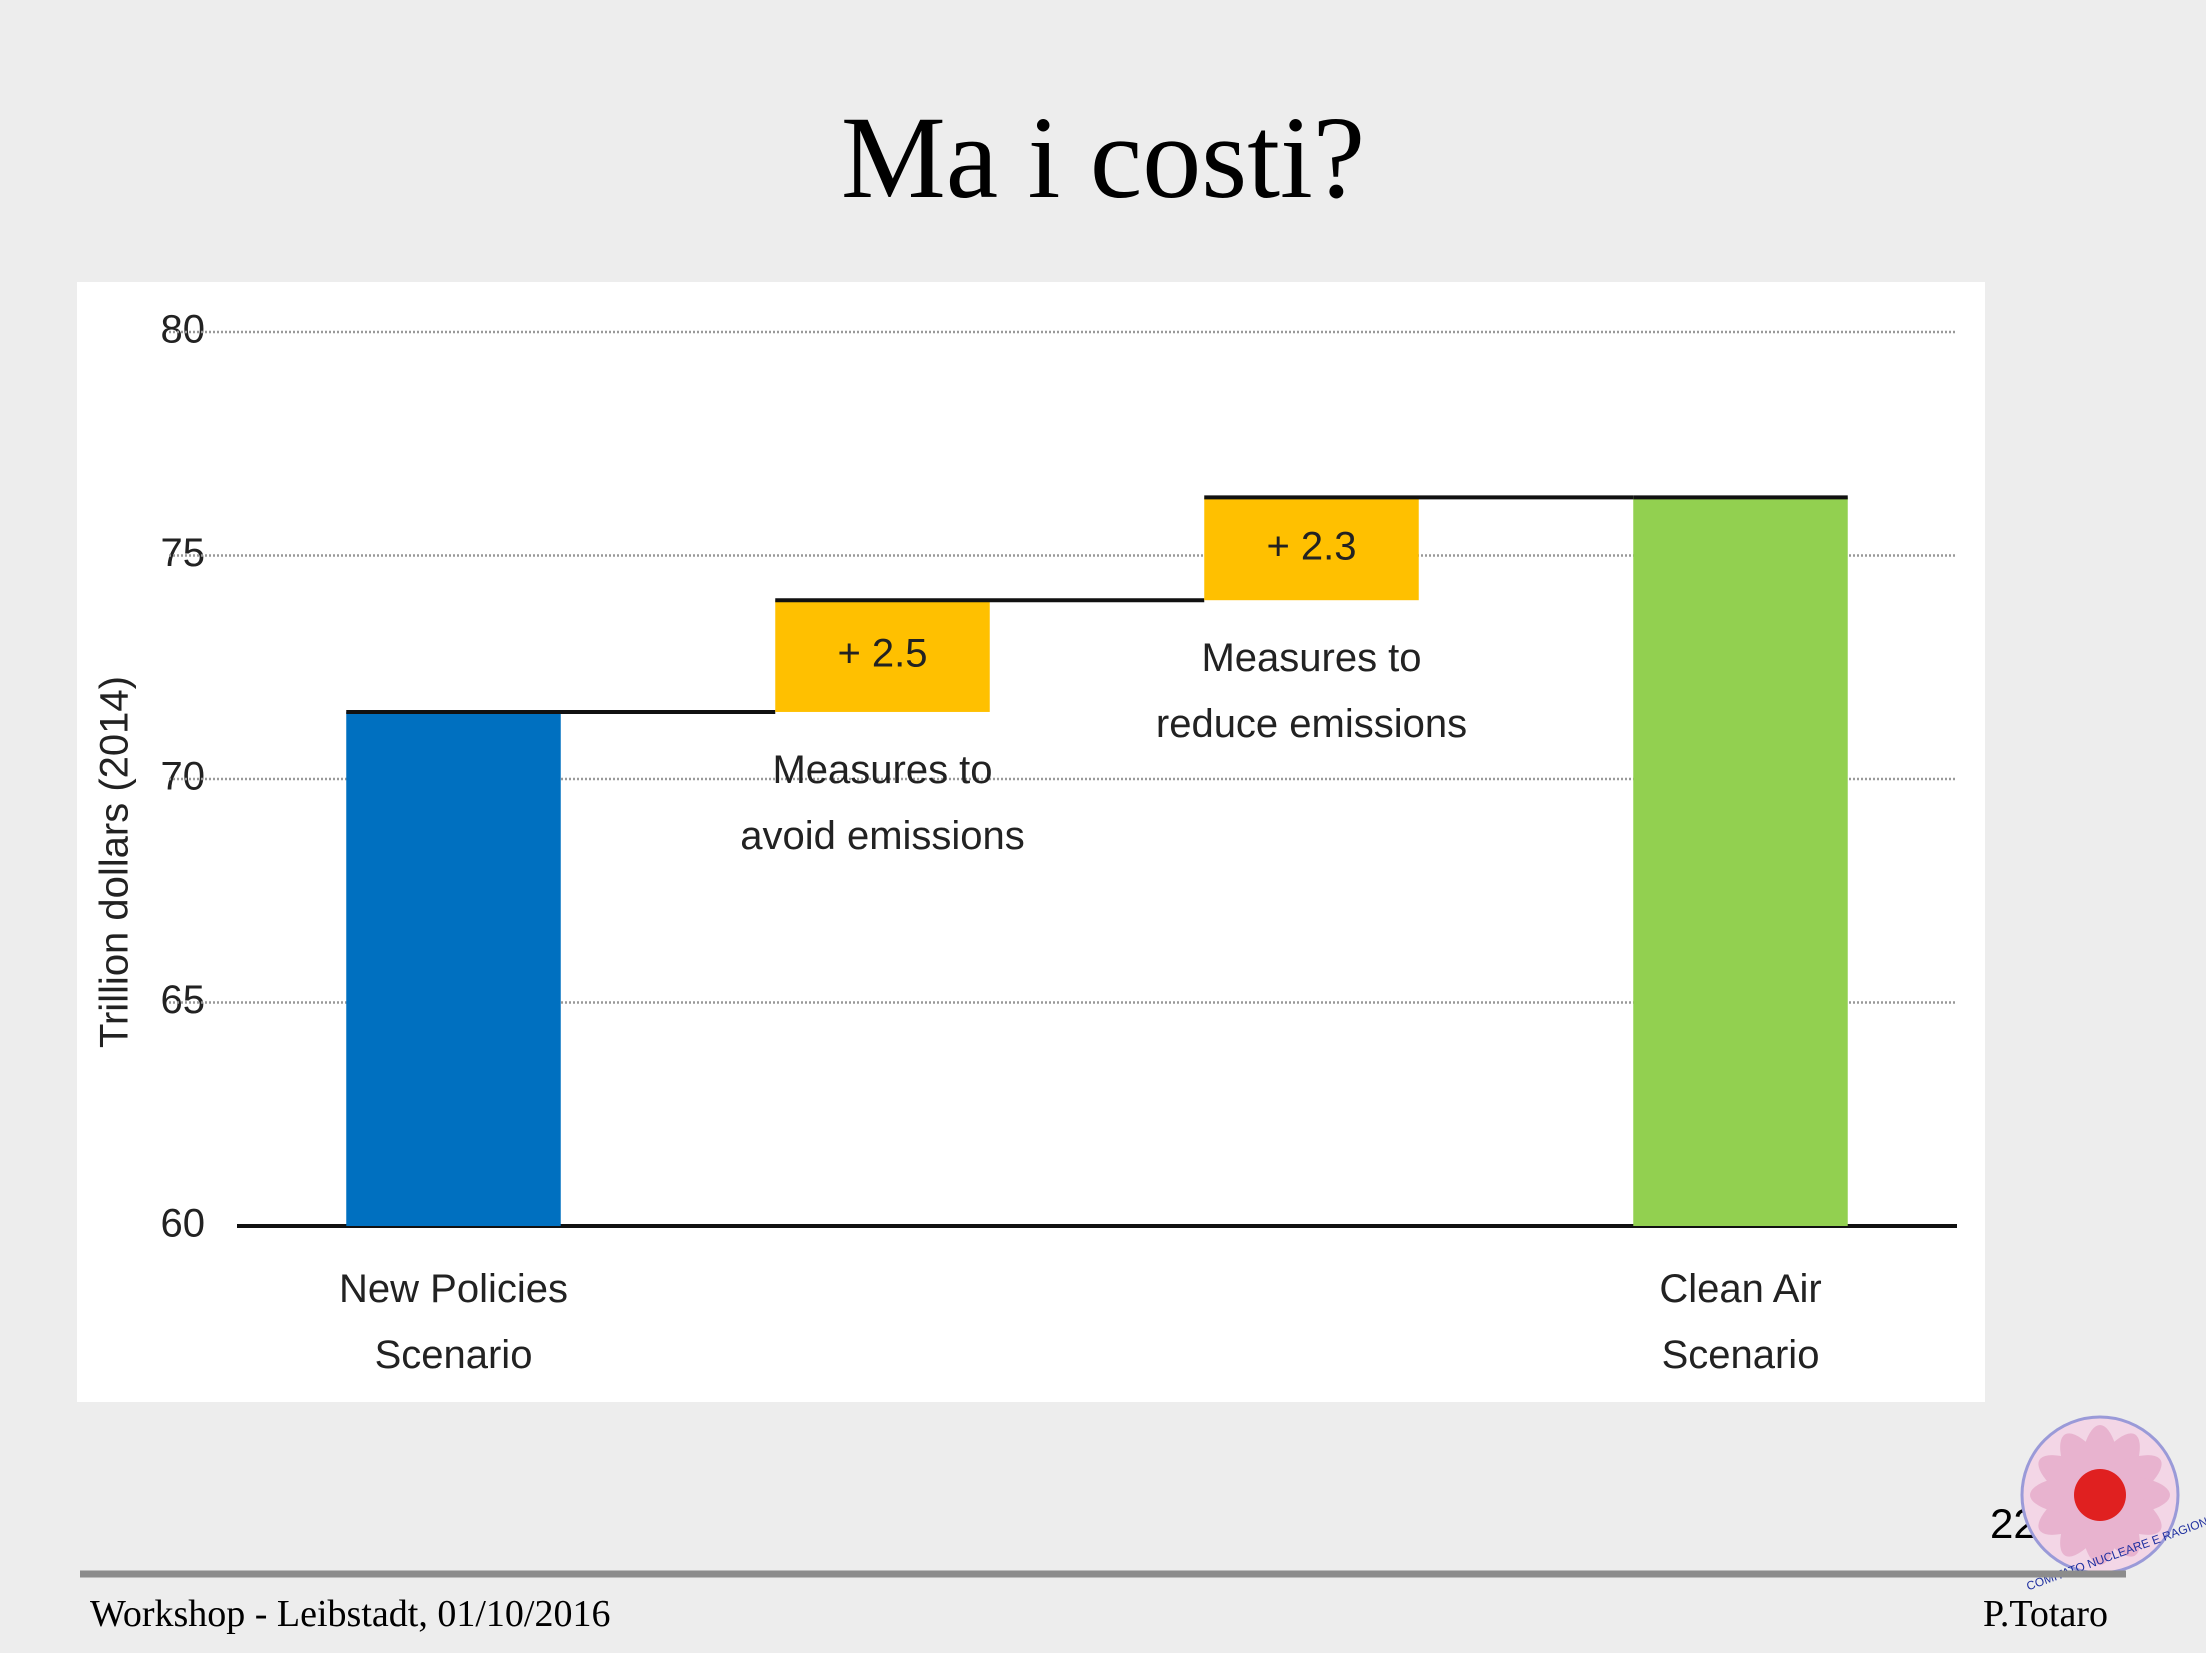  Describe the element at coordinates (2045, 1614) in the screenshot. I see `footer-right: P.Totaro` at that location.